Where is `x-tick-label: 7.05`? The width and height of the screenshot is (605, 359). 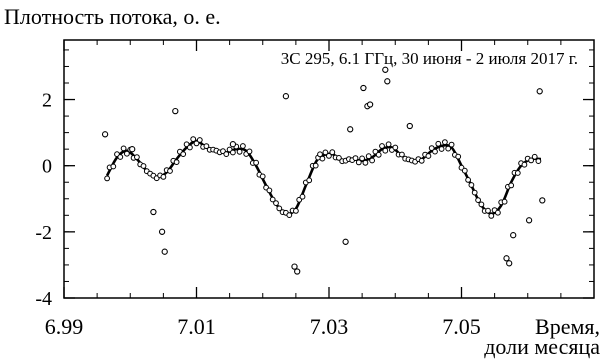
x-tick-label: 7.05 is located at coordinates (461, 326).